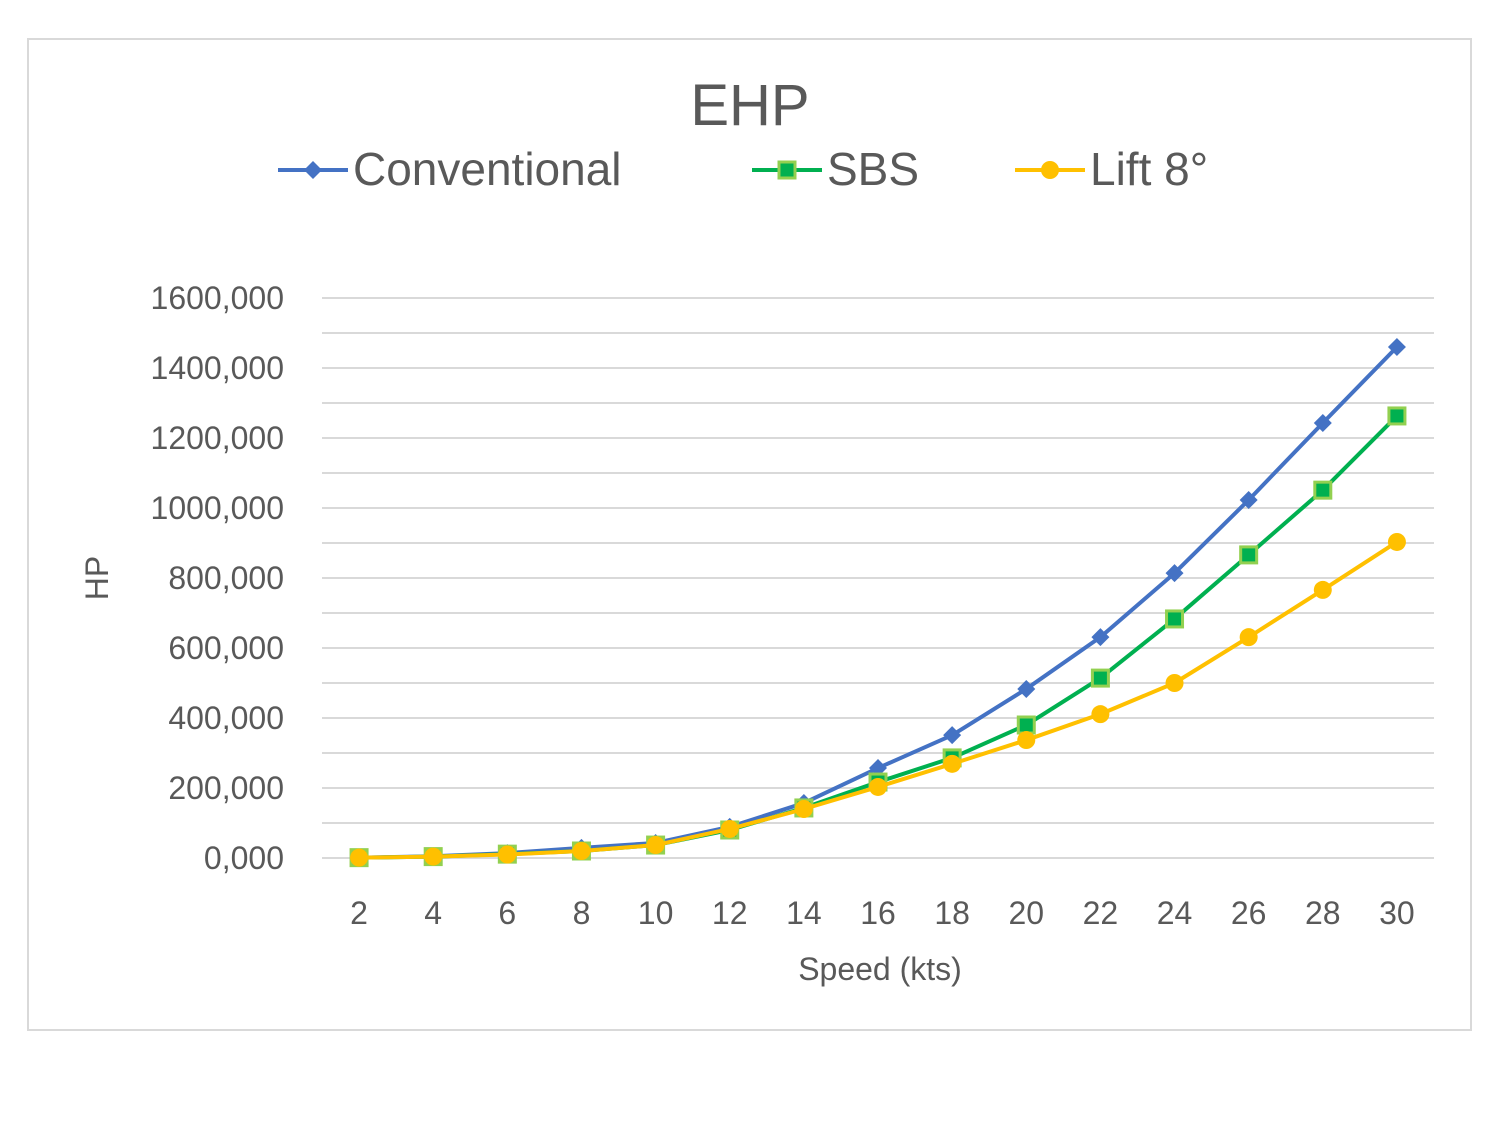 Image resolution: width=1500 pixels, height=1137 pixels. What do you see at coordinates (582, 913) in the screenshot?
I see `x-tick-label: 8` at bounding box center [582, 913].